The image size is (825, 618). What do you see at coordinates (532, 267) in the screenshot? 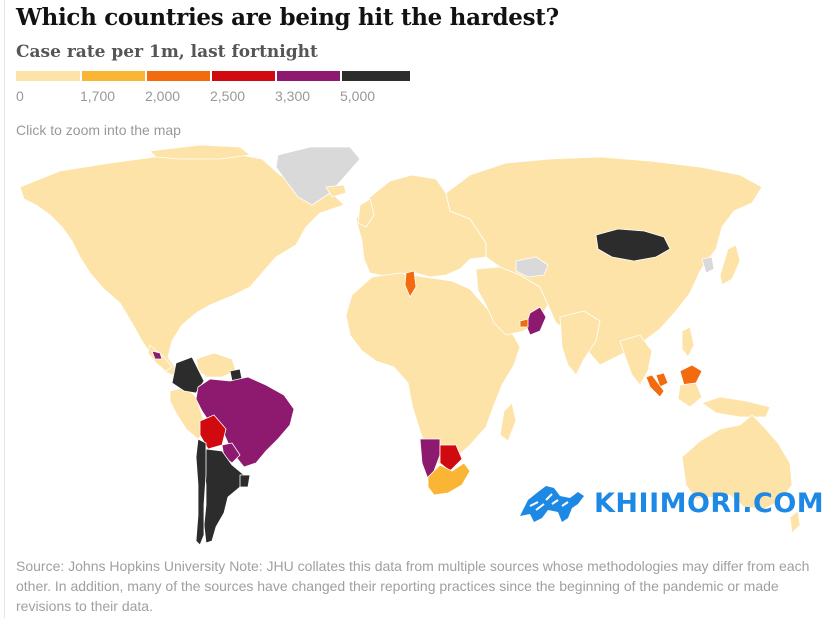
I see `region-turkmenistan` at bounding box center [532, 267].